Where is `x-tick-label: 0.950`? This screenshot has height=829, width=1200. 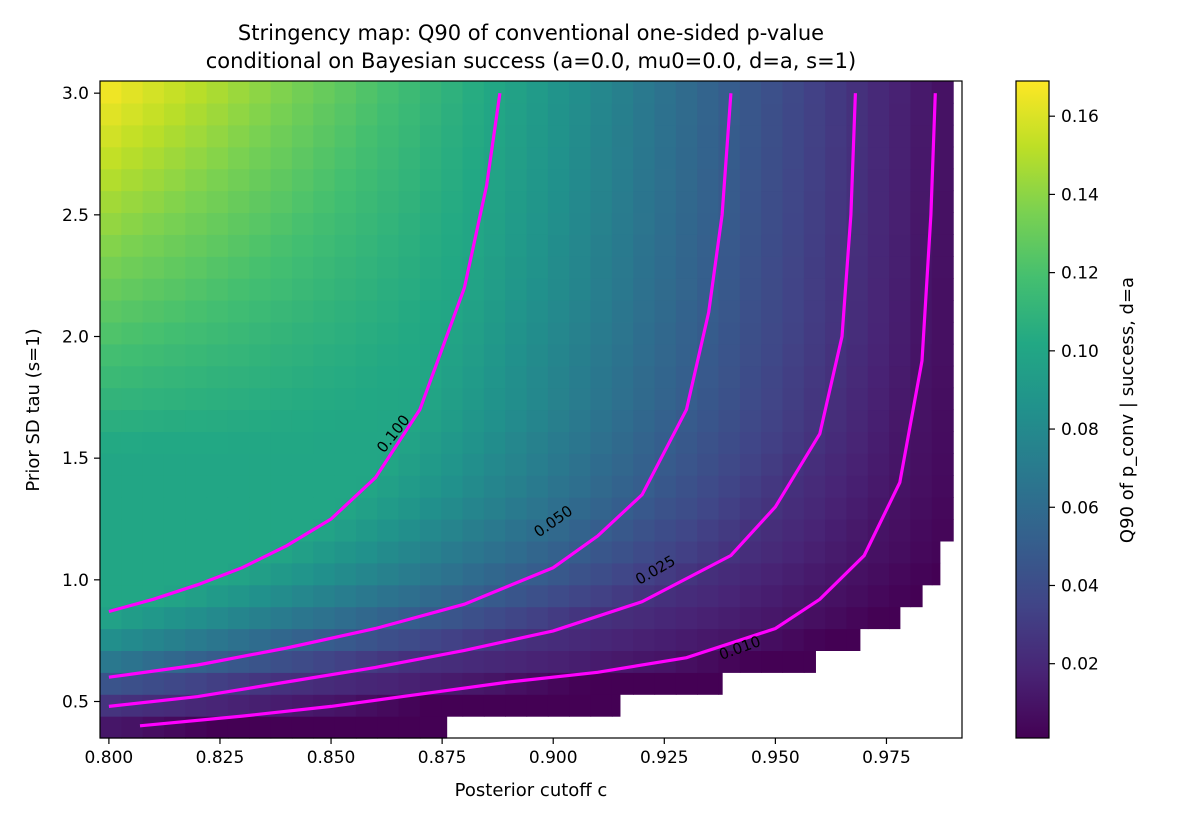 x-tick-label: 0.950 is located at coordinates (775, 758).